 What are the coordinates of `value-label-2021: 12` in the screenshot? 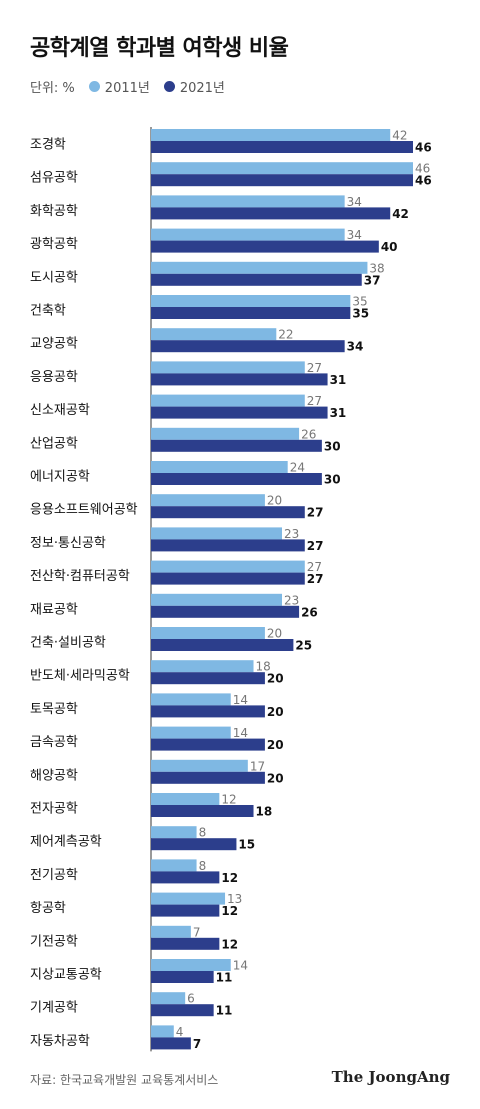 It's located at (229, 878).